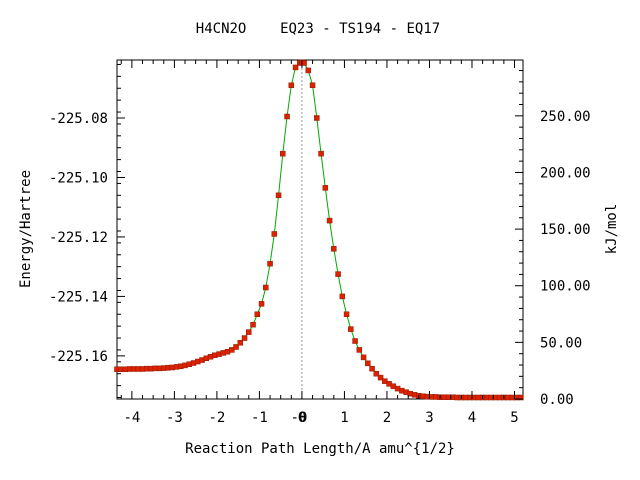 The image size is (640, 480). I want to click on x-tick-label: -2, so click(216, 418).